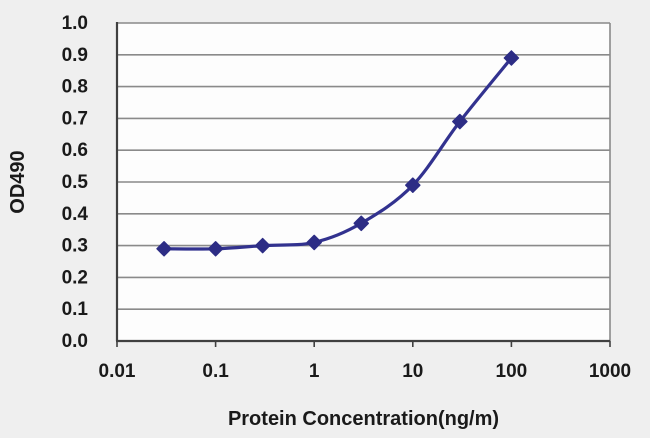  I want to click on x-tick-label-1000: 1000, so click(610, 371).